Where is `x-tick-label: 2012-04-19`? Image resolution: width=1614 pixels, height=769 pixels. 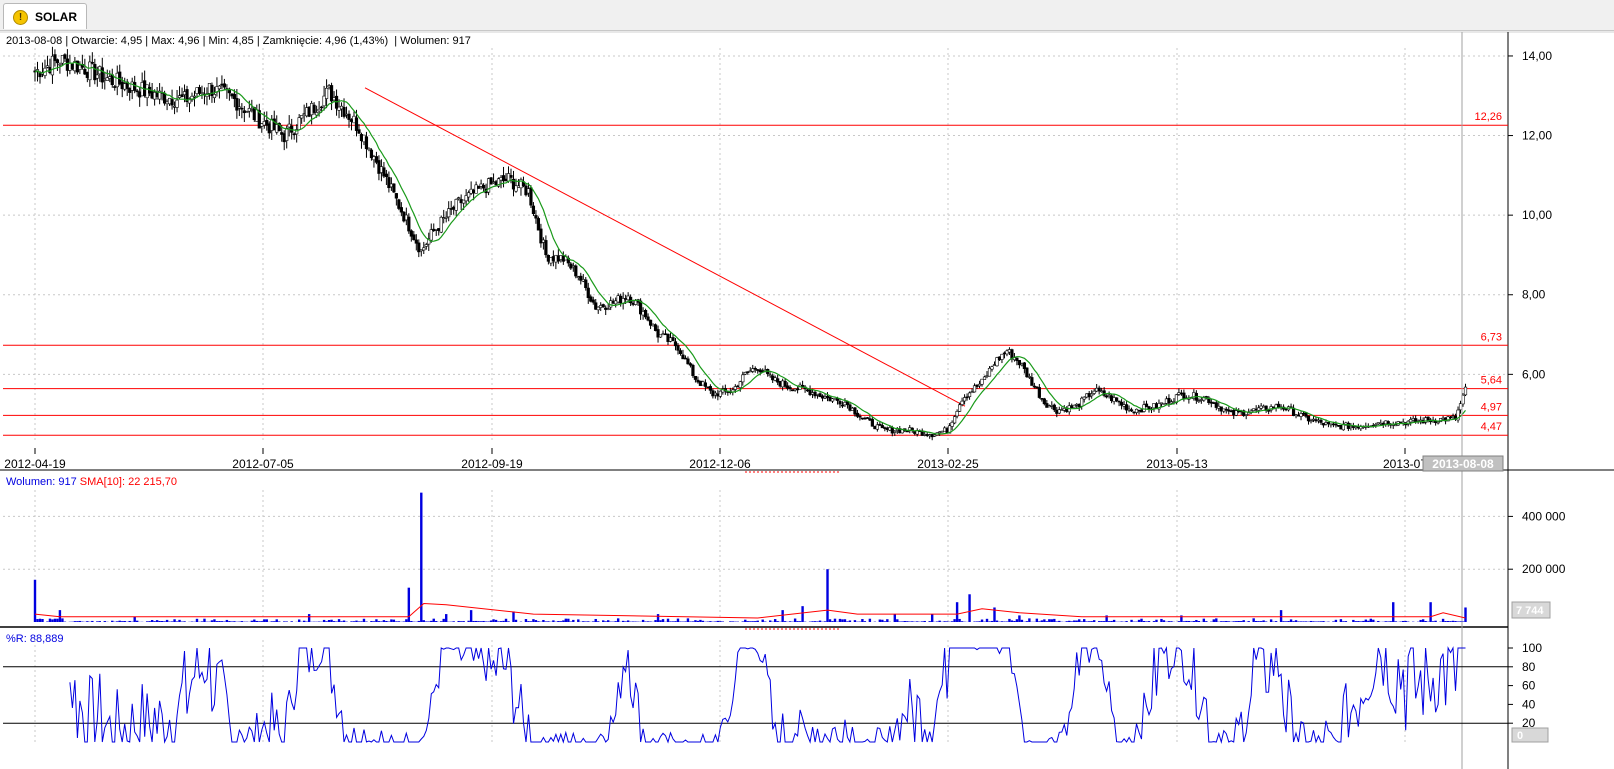 x-tick-label: 2012-04-19 is located at coordinates (35, 464).